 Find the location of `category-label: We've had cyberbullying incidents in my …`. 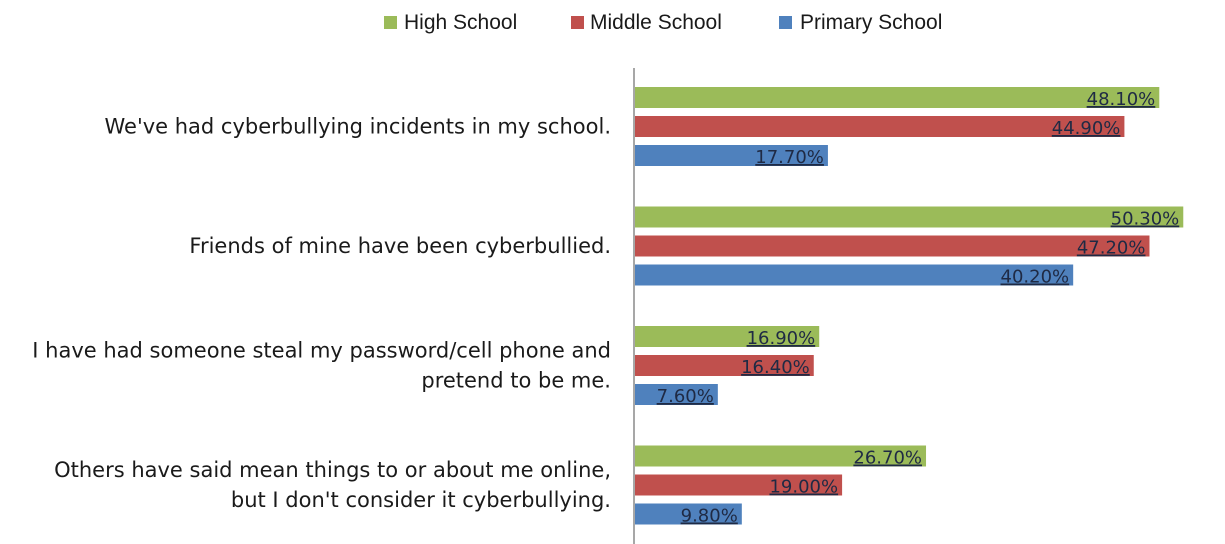

category-label: We've had cyberbullying incidents in my … is located at coordinates (358, 127).